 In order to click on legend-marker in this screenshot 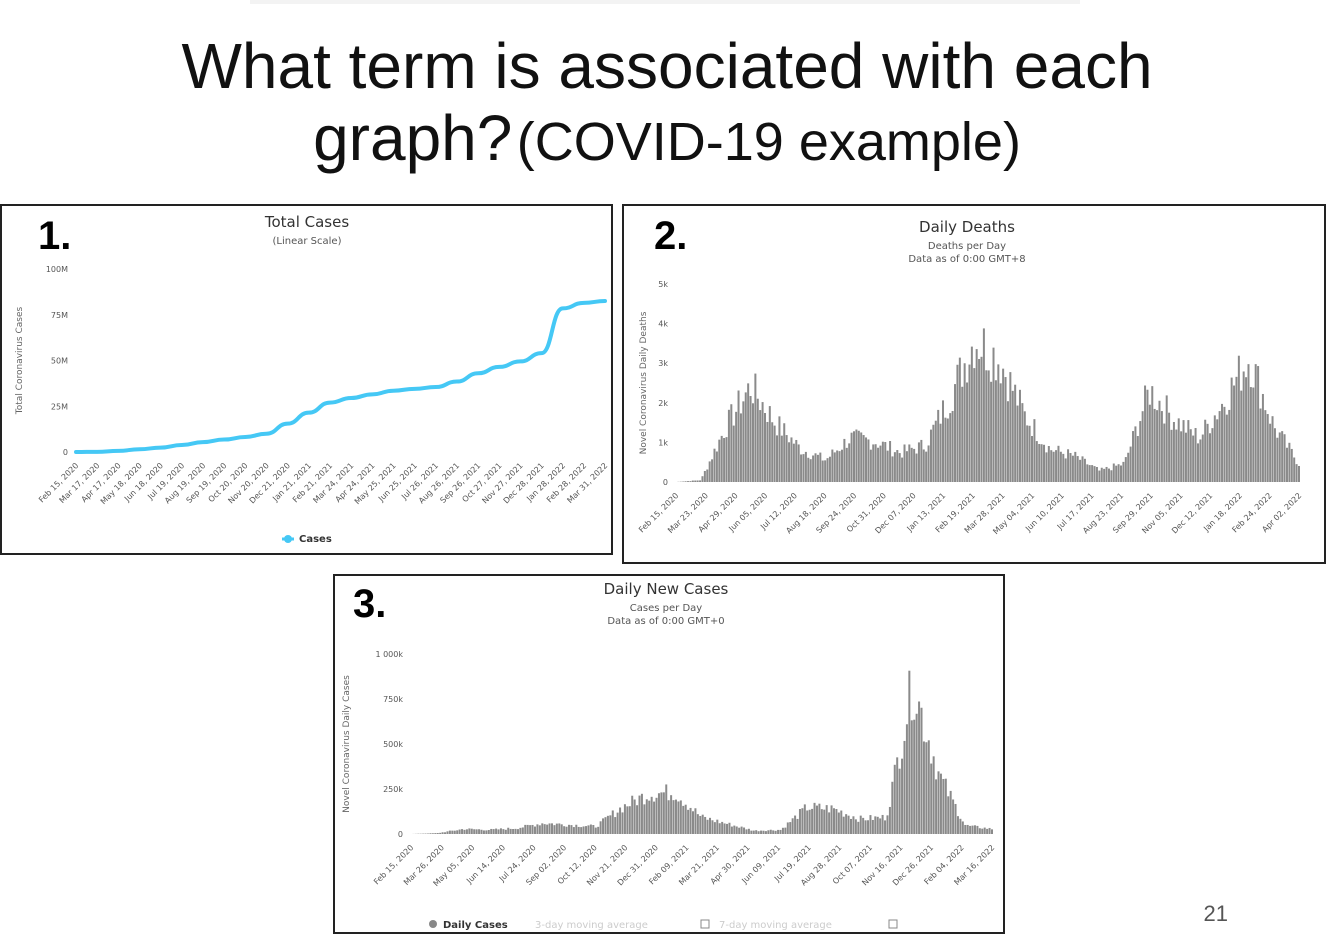, I will do `click(288, 539)`.